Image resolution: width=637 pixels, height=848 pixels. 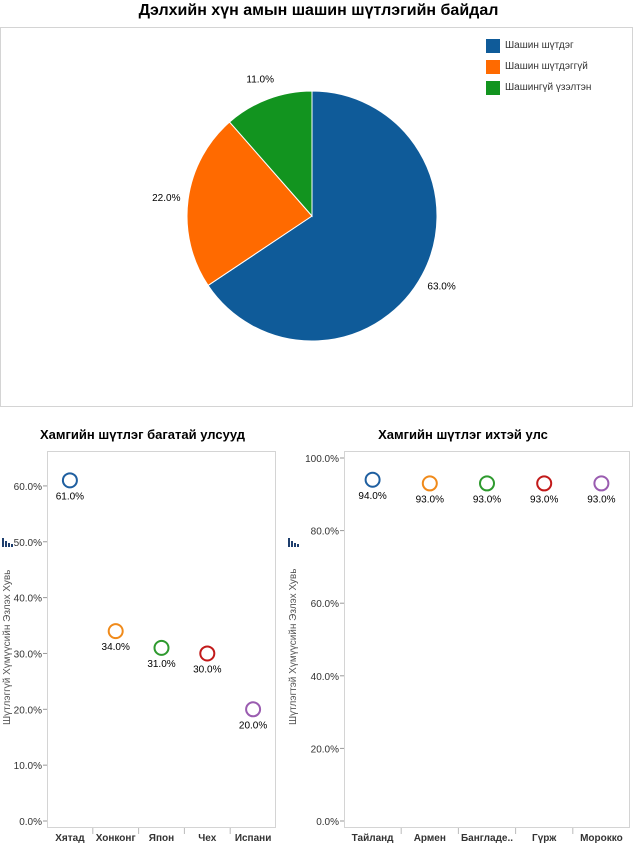 I want to click on legend-label: Шашин шүтдэггүй, so click(x=546, y=66).